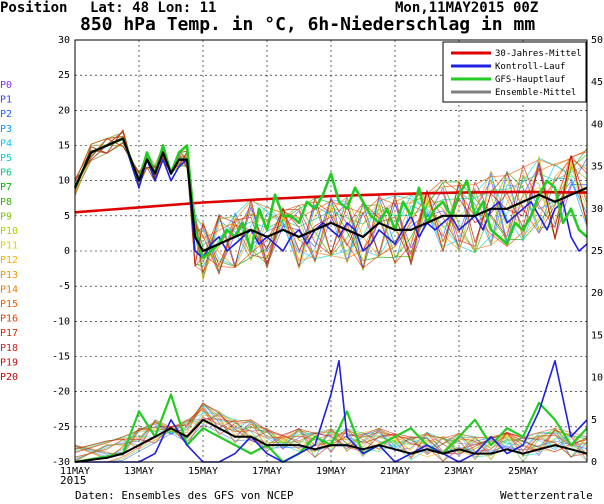 Image resolution: width=604 pixels, height=504 pixels. Describe the element at coordinates (267, 471) in the screenshot. I see `x-tick-label: 17MAY` at that location.